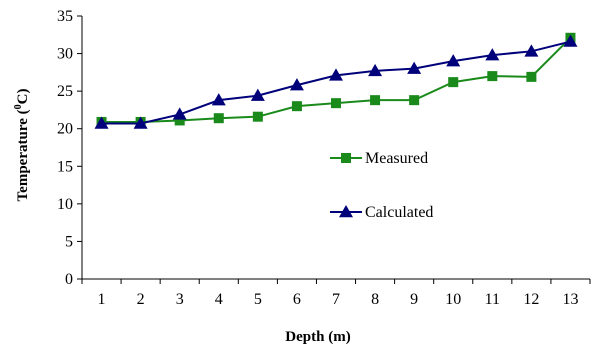  Describe the element at coordinates (336, 299) in the screenshot. I see `x-tick-label: 7` at that location.